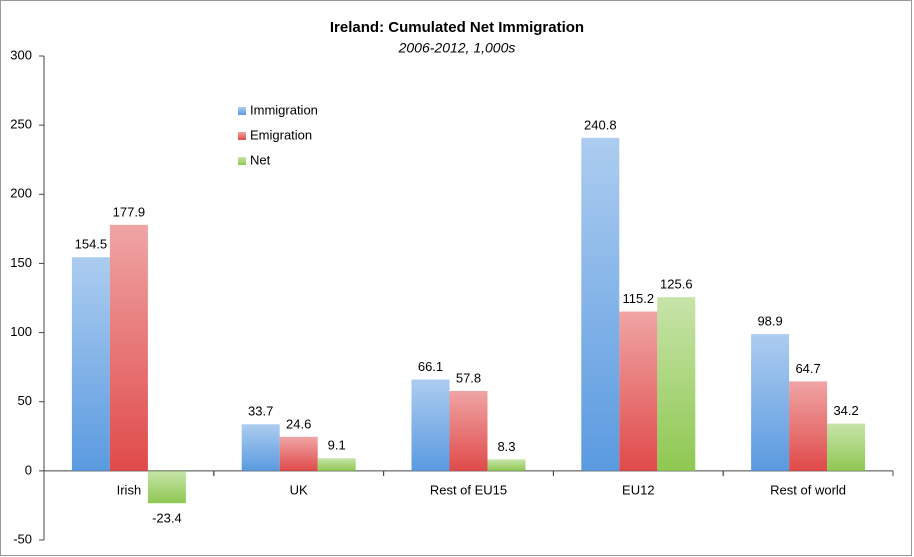 This screenshot has width=914, height=557. I want to click on value-label: 125.6, so click(676, 284).